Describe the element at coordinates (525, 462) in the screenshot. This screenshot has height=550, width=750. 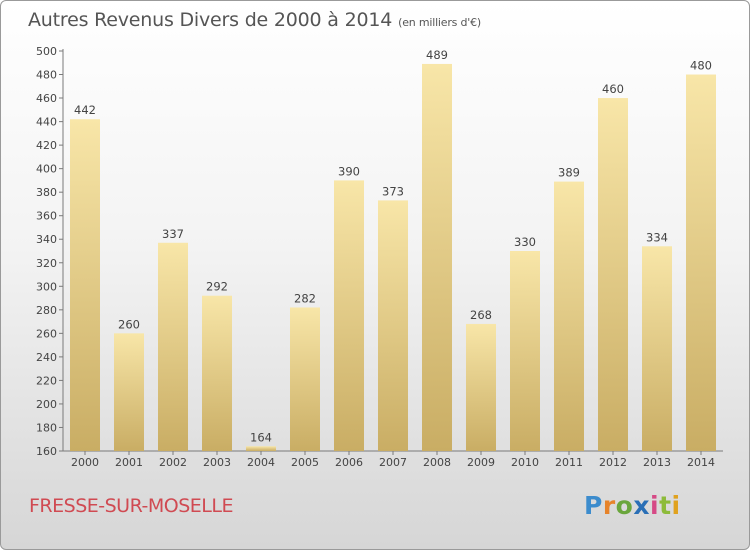
I see `x-tick-label: 2010` at that location.